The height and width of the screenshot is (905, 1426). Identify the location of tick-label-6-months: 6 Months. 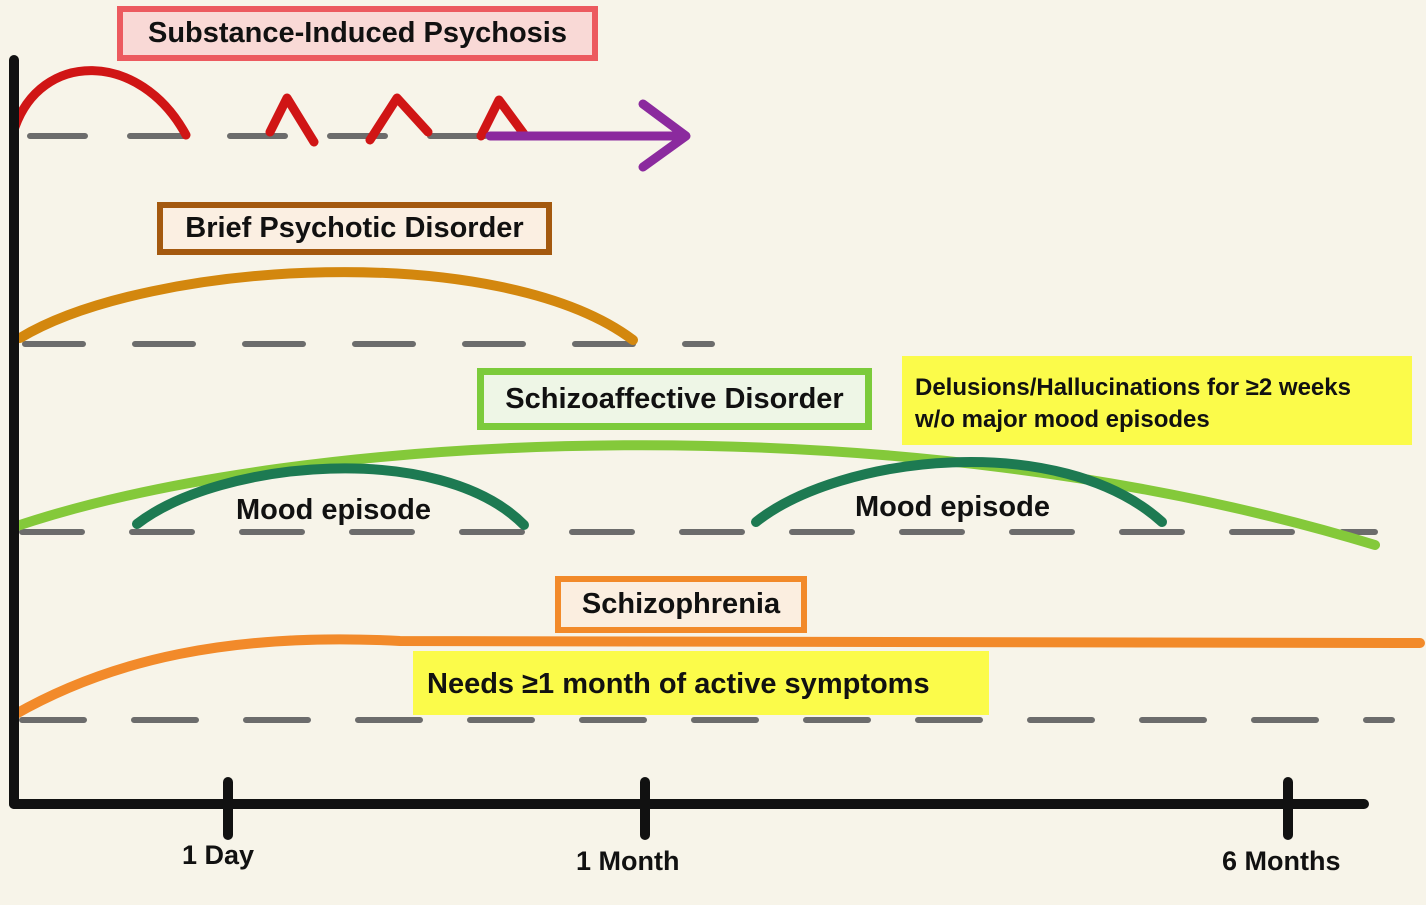
(1281, 861).